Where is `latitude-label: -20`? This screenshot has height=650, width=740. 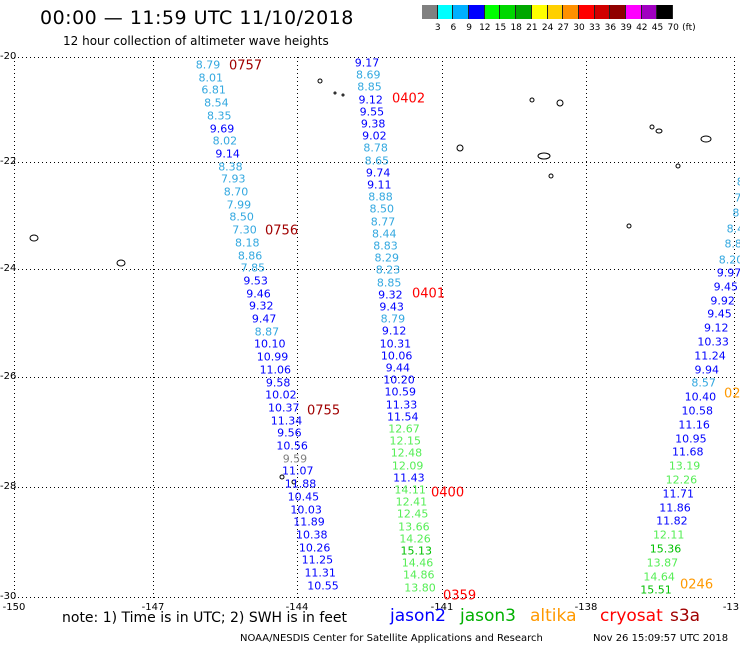
latitude-label: -20 is located at coordinates (8, 56).